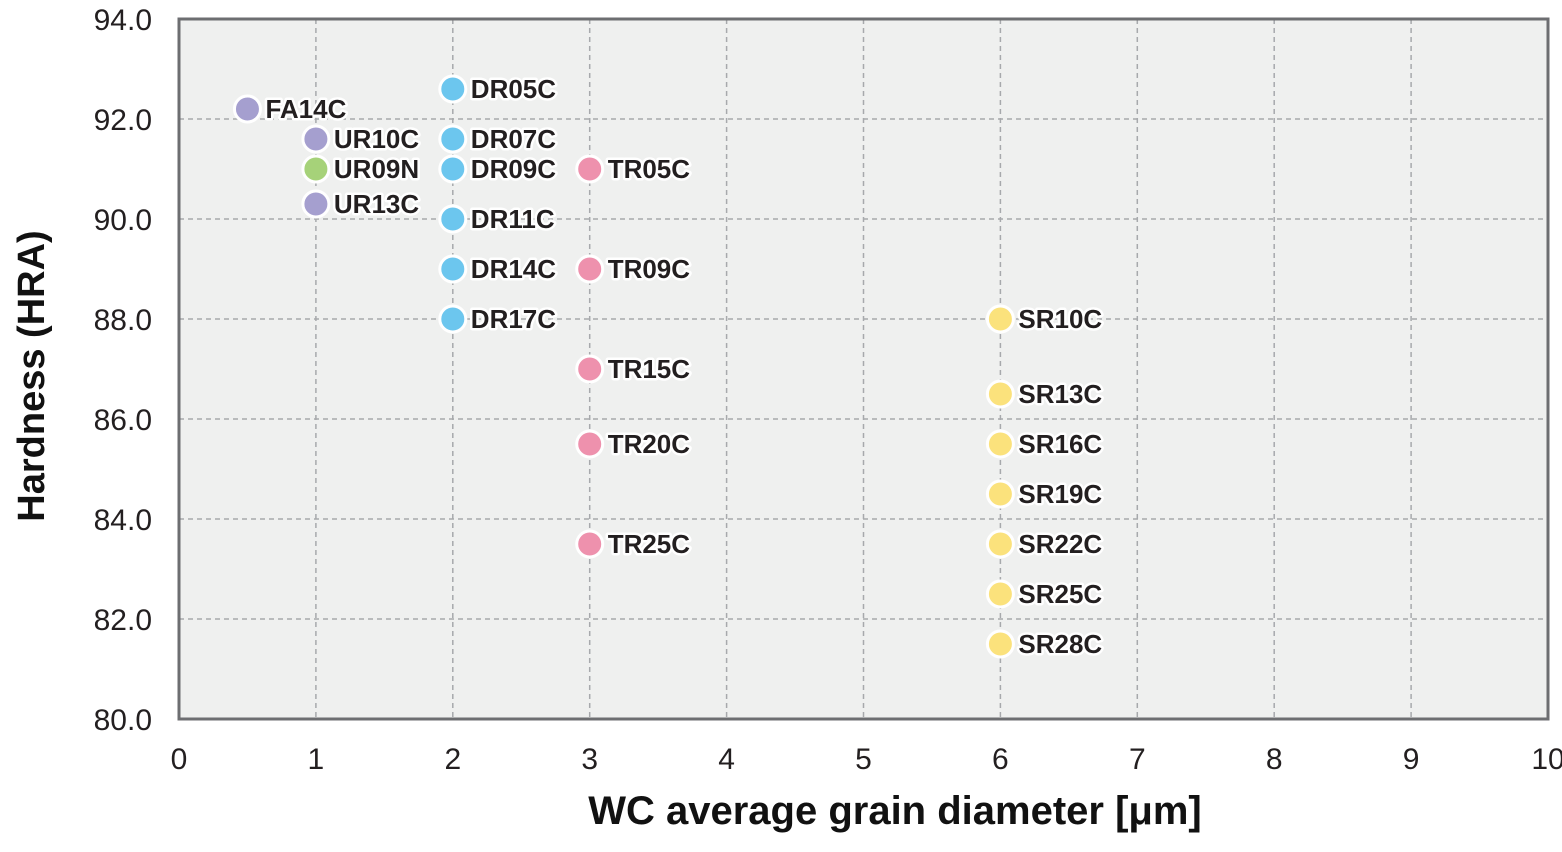  What do you see at coordinates (123, 20) in the screenshot?
I see `y-tick-label: 94.0` at bounding box center [123, 20].